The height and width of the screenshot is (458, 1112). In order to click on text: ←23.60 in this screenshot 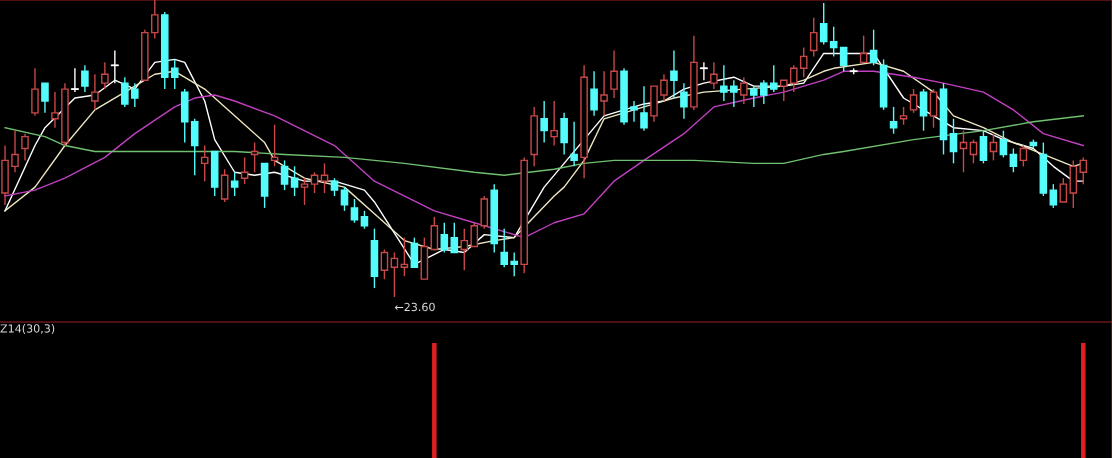, I will do `click(414, 307)`.